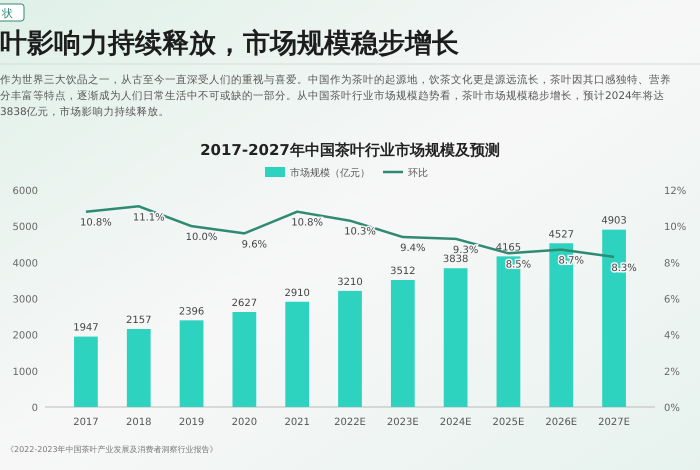 This screenshot has width=700, height=470. Describe the element at coordinates (25, 300) in the screenshot. I see `y-tick-label: 3000` at that location.